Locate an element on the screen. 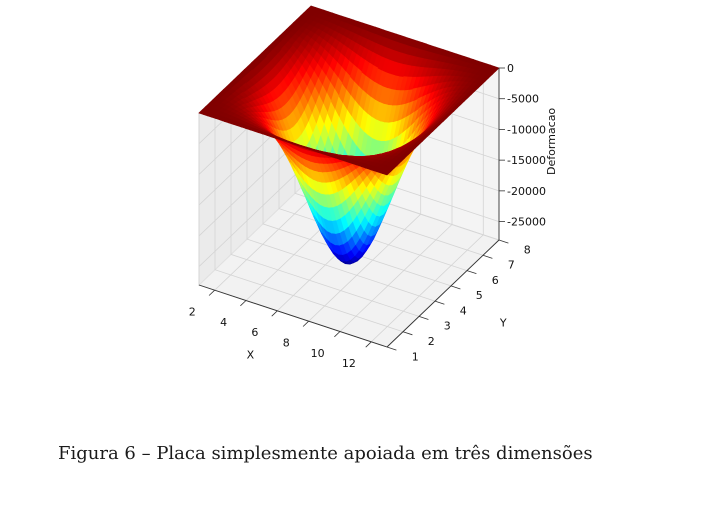 The image size is (709, 508). x-tick-label: 12 is located at coordinates (349, 363).